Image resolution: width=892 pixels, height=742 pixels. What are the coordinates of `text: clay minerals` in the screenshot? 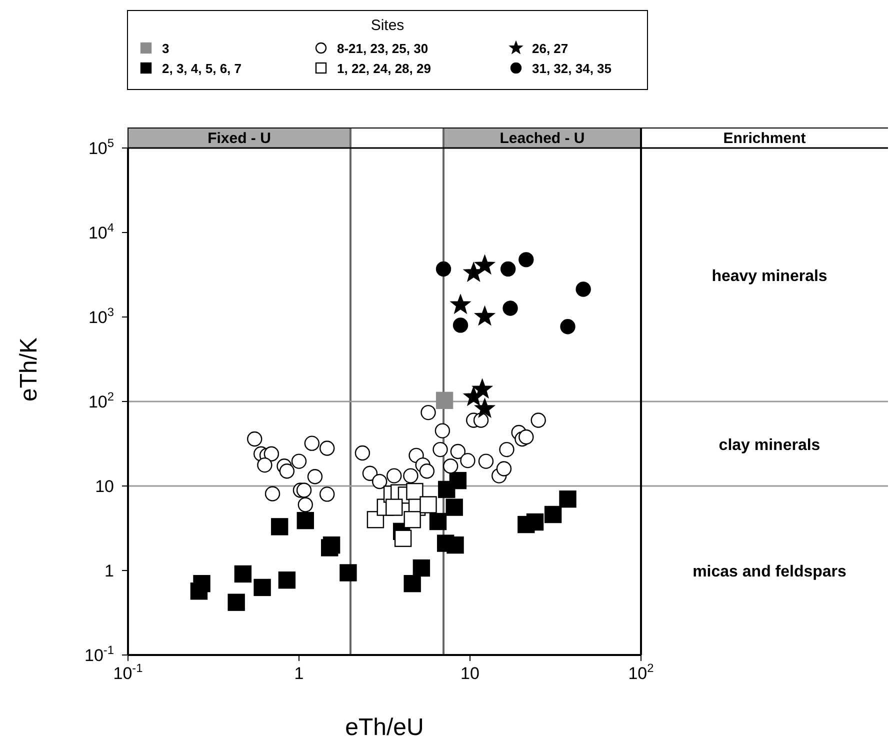 It's located at (769, 445).